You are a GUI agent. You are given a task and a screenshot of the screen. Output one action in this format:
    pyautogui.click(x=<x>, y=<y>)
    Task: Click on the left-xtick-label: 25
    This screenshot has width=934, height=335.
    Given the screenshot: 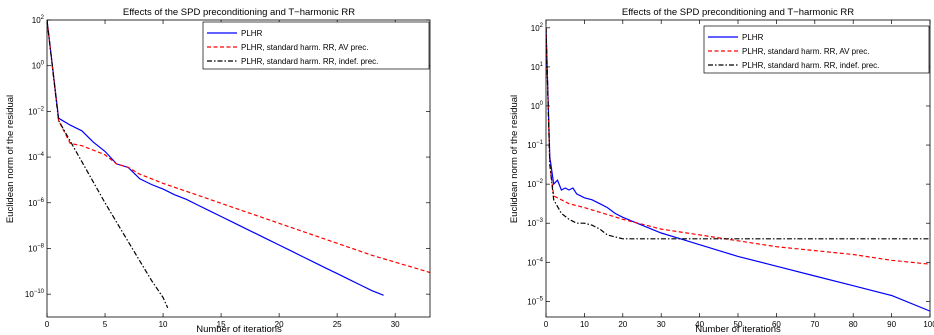 What is the action you would take?
    pyautogui.click(x=337, y=324)
    